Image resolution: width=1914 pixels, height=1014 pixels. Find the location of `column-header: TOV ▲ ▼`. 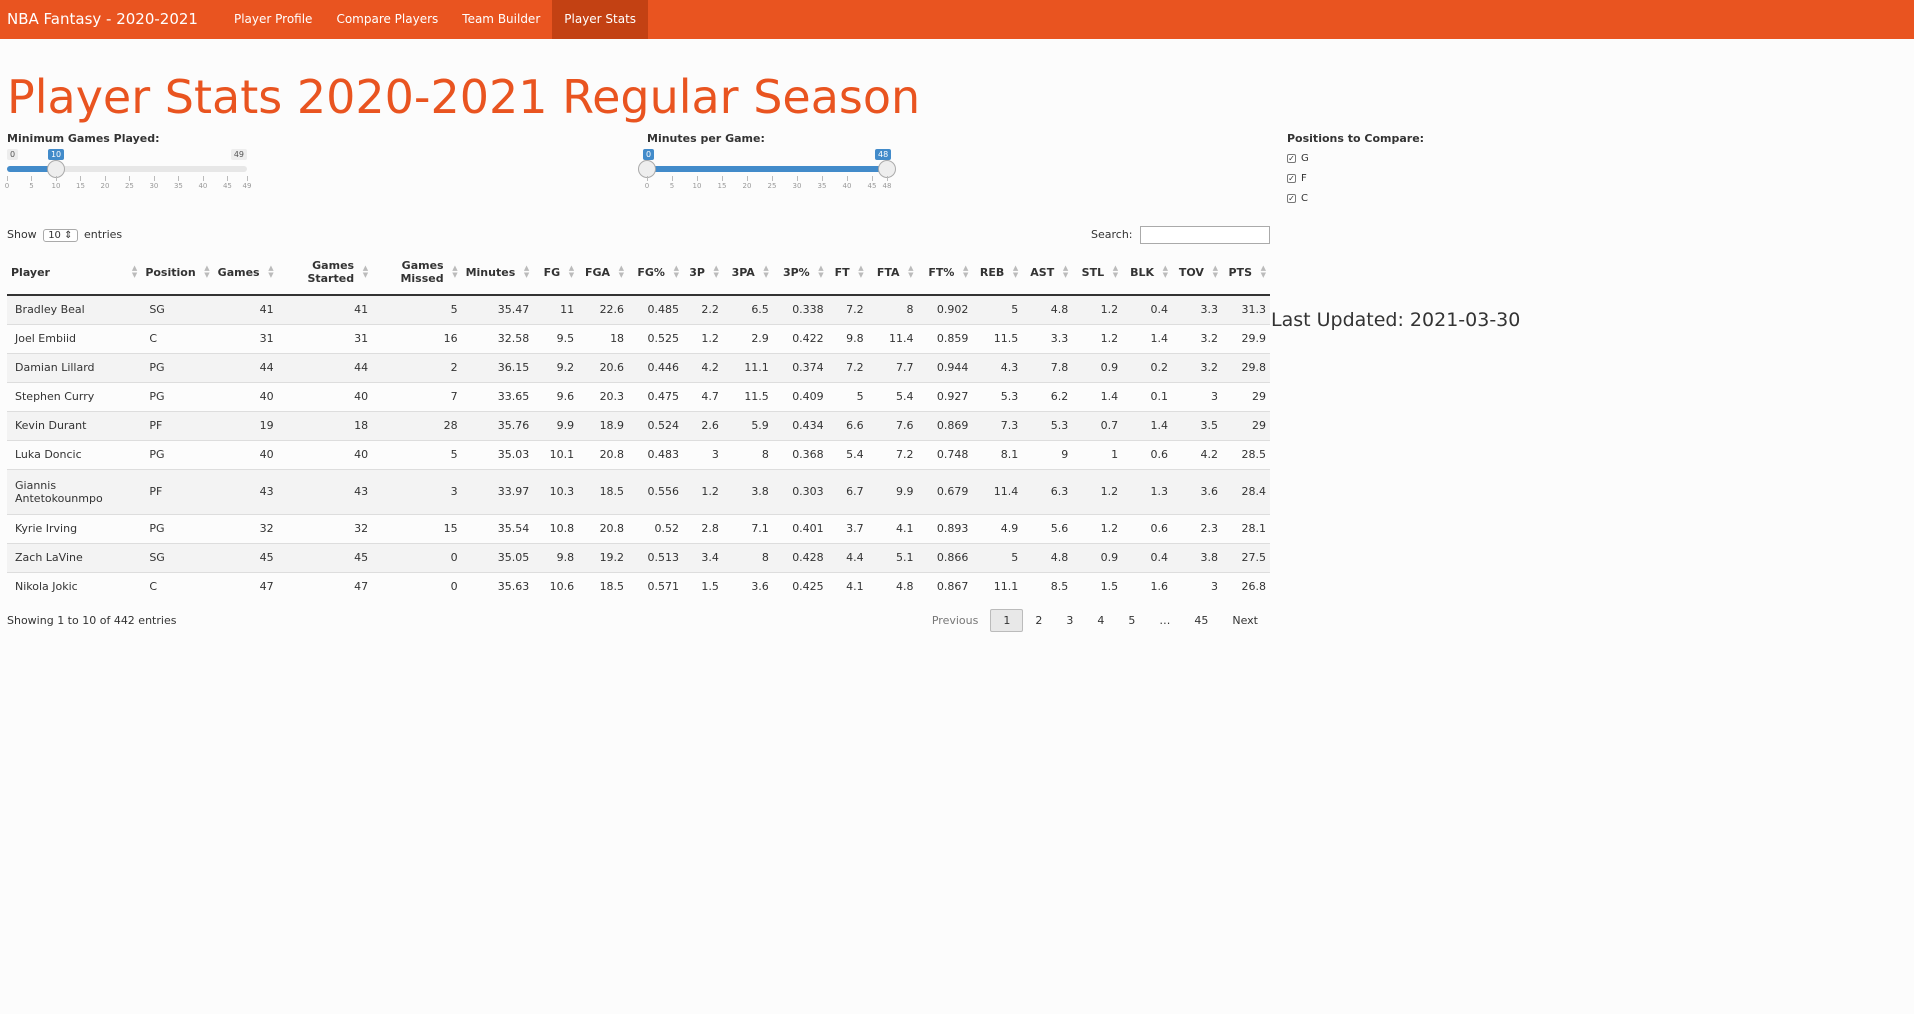

column-header: TOV ▲ ▼ is located at coordinates (1197, 273).